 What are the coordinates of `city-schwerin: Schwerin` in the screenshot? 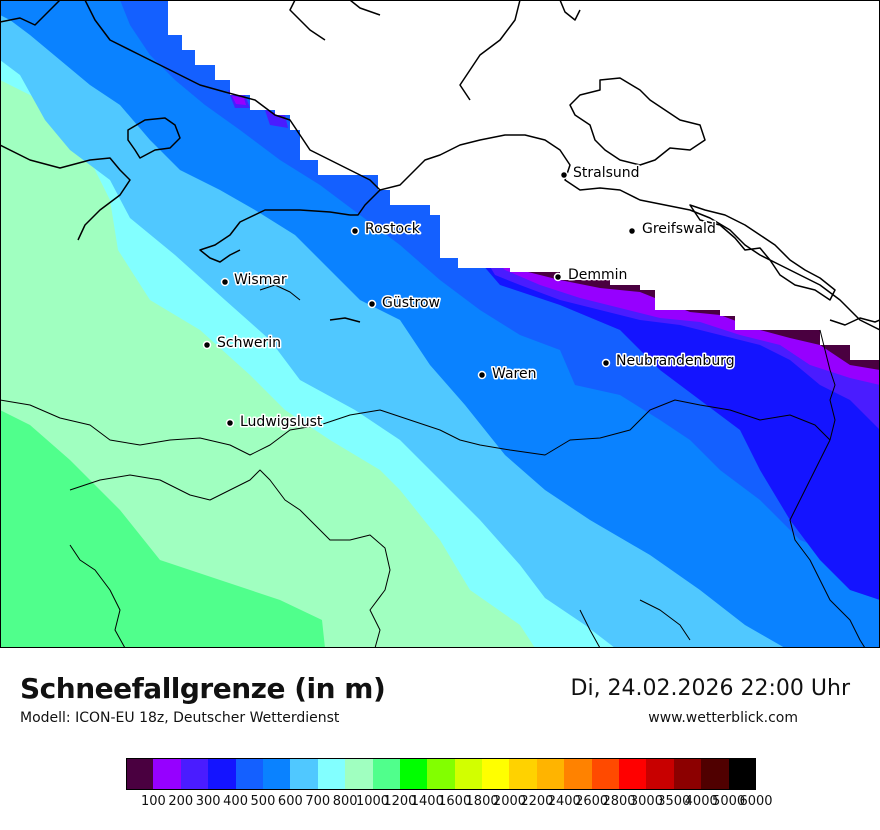 It's located at (242, 343).